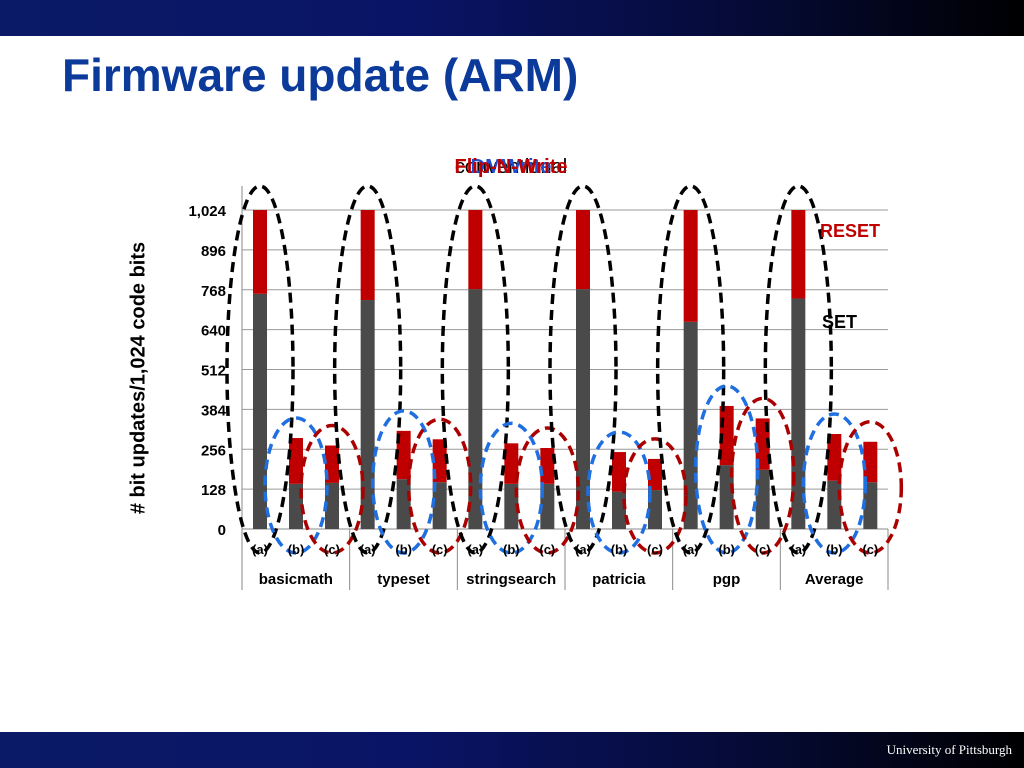 The image size is (1024, 768). I want to click on slide-title: Firmware update (ARM), so click(320, 75).